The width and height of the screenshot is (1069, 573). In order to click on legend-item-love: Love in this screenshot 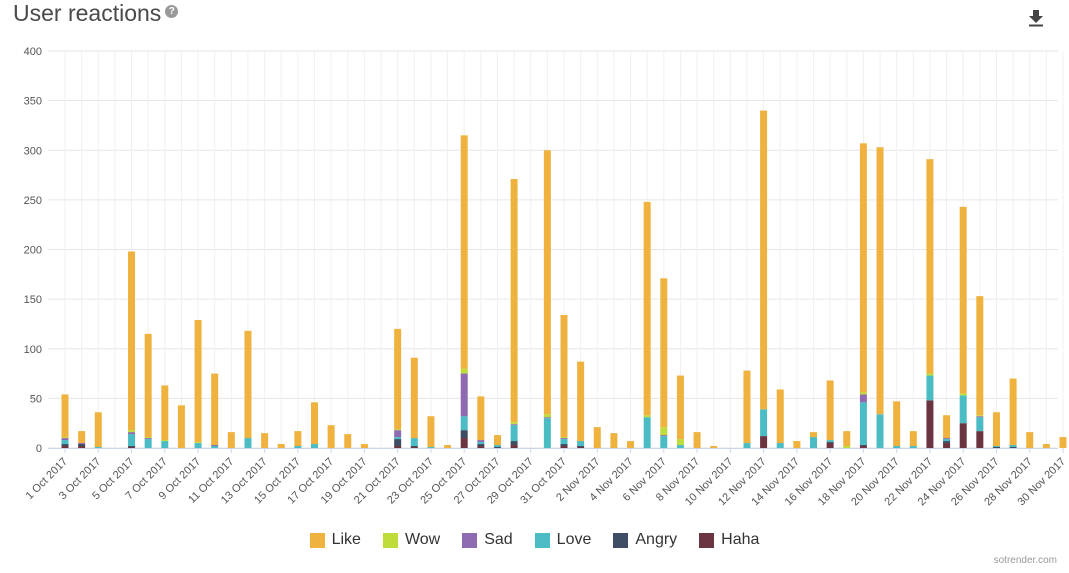, I will do `click(562, 540)`.